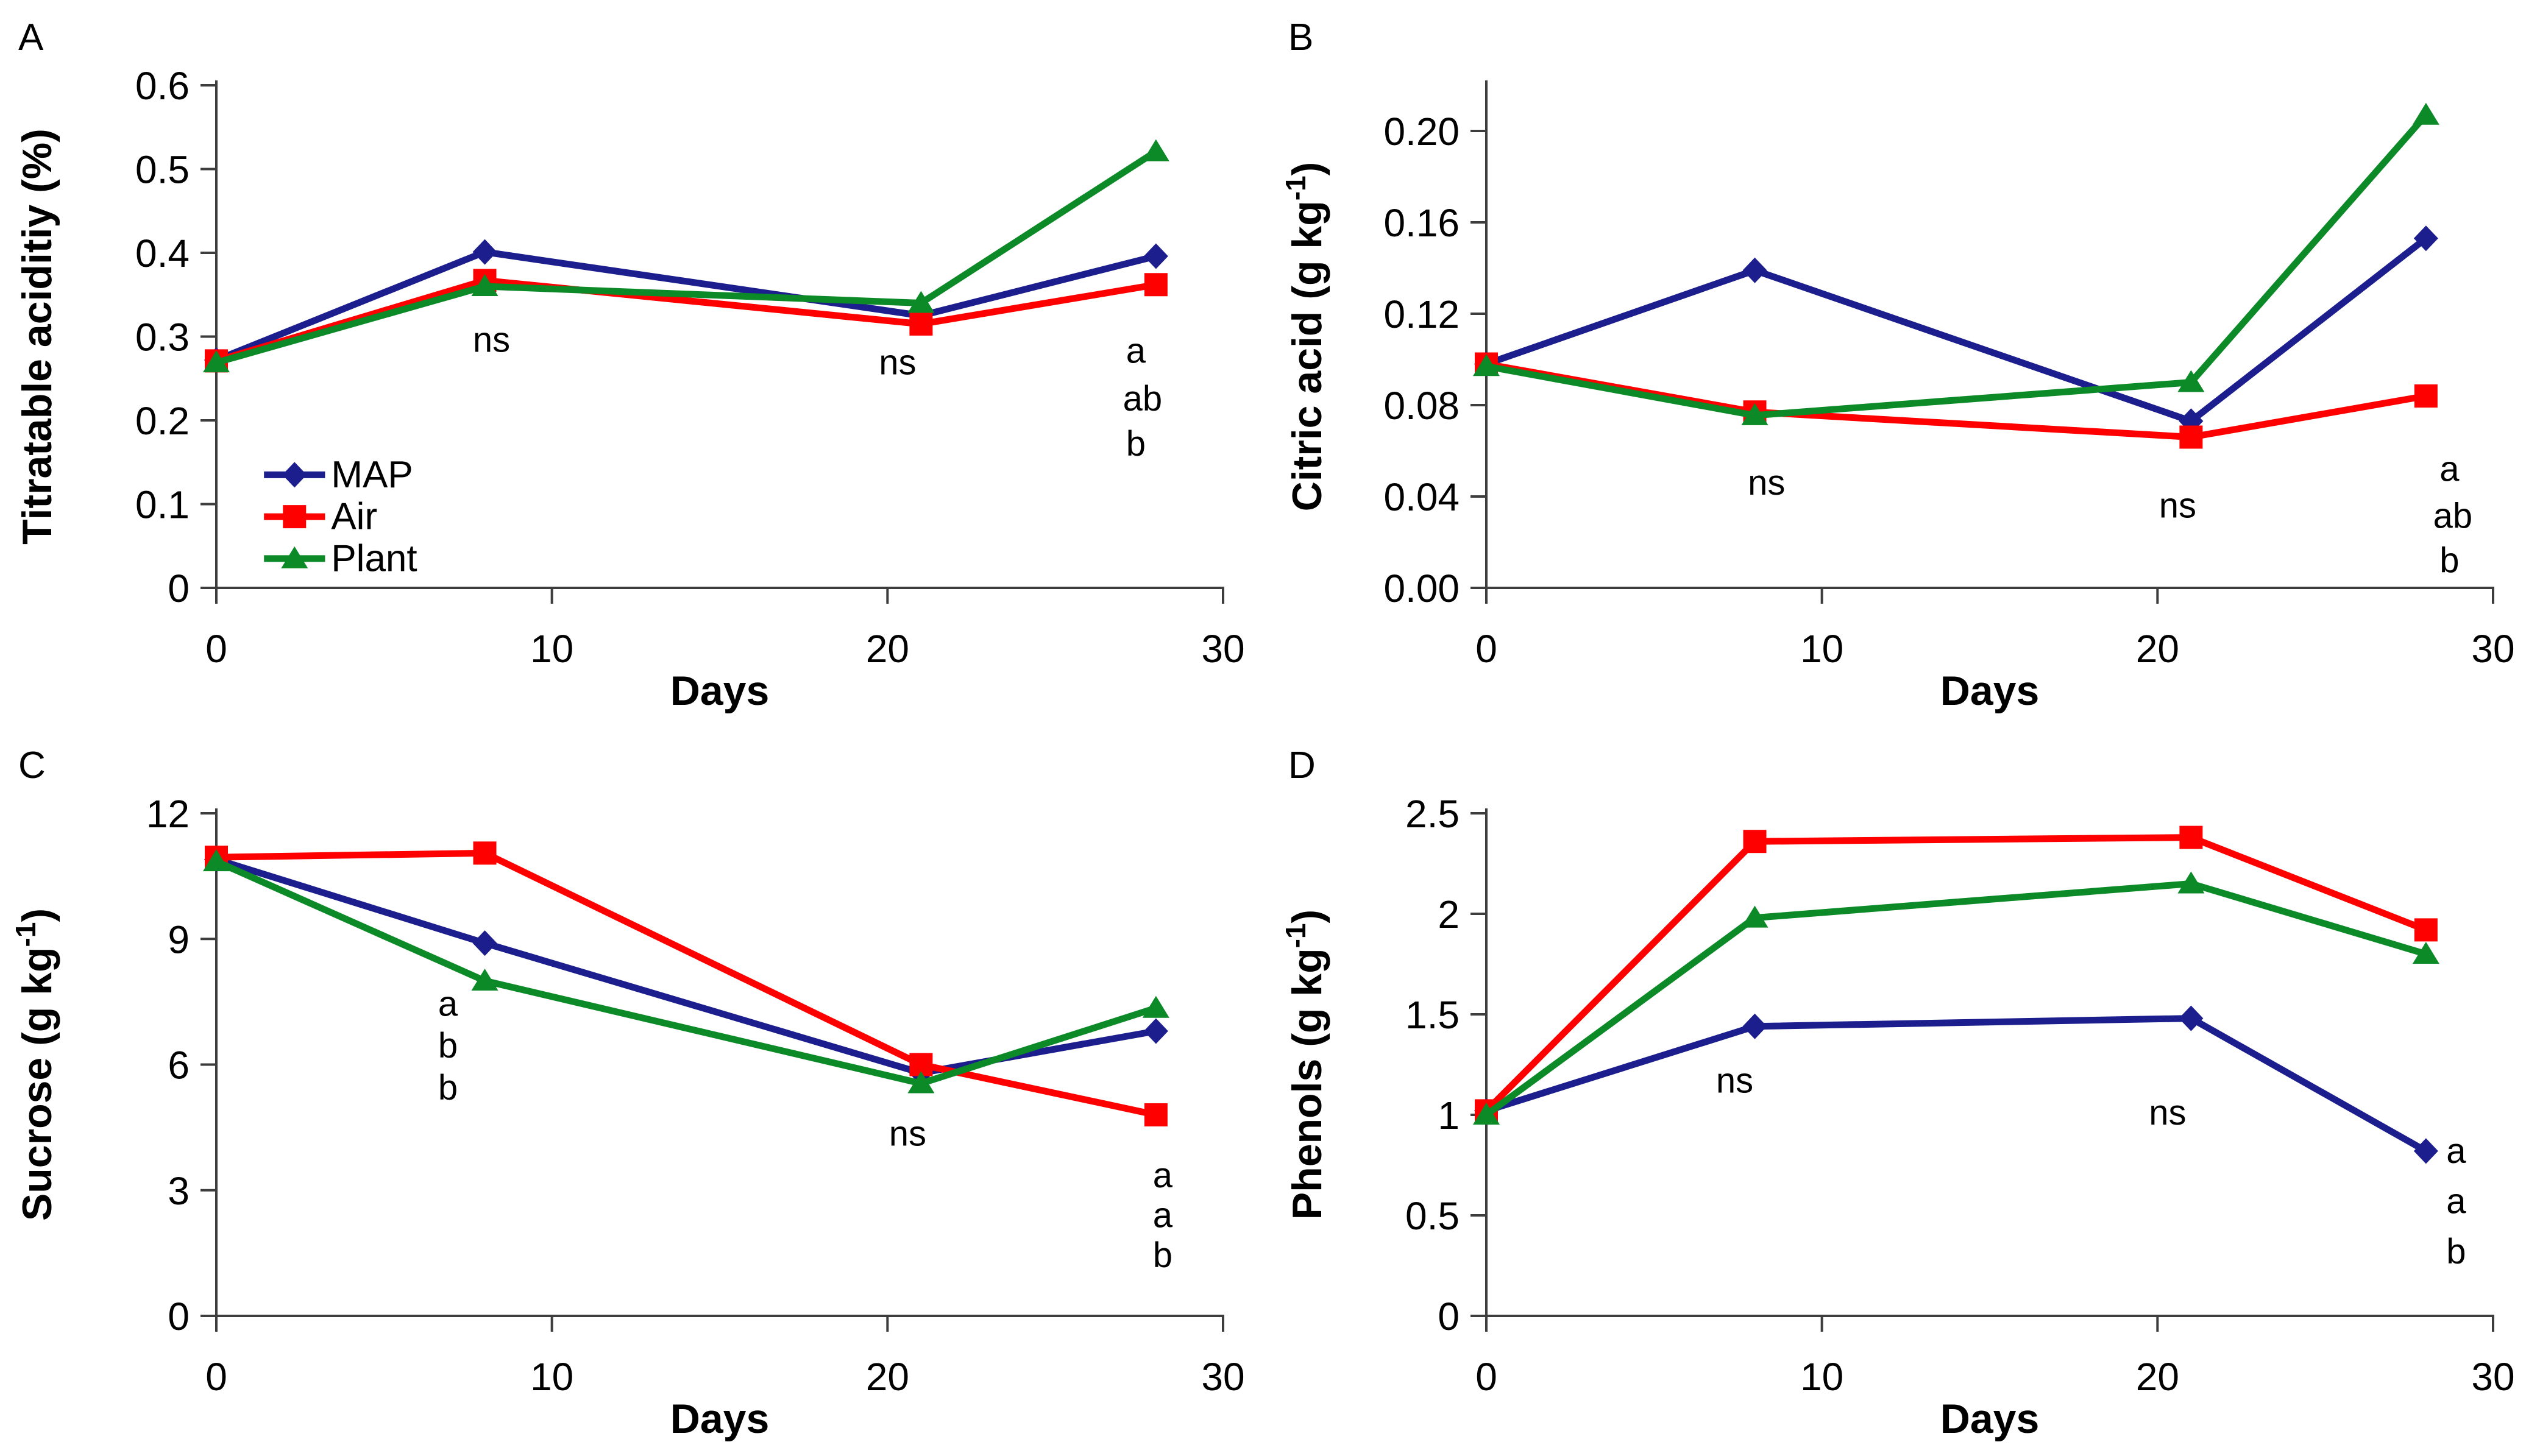 This screenshot has height=1456, width=2540. What do you see at coordinates (294, 475) in the screenshot?
I see `legend-marker-map-diamond-icon` at bounding box center [294, 475].